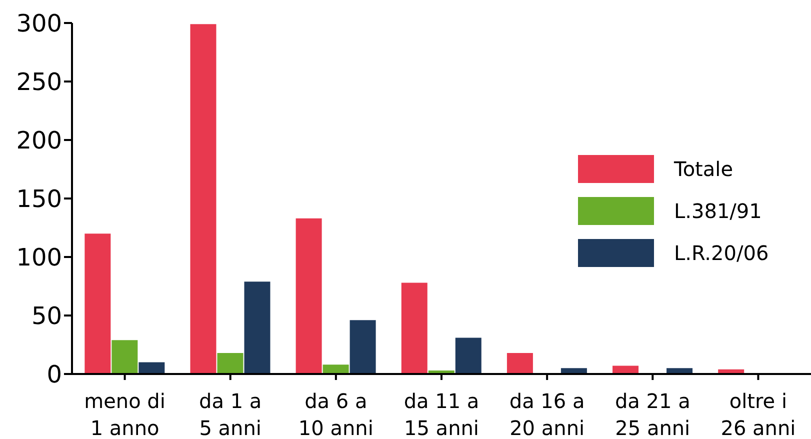 The image size is (811, 439). What do you see at coordinates (39, 82) in the screenshot?
I see `y-tick-label: 250` at bounding box center [39, 82].